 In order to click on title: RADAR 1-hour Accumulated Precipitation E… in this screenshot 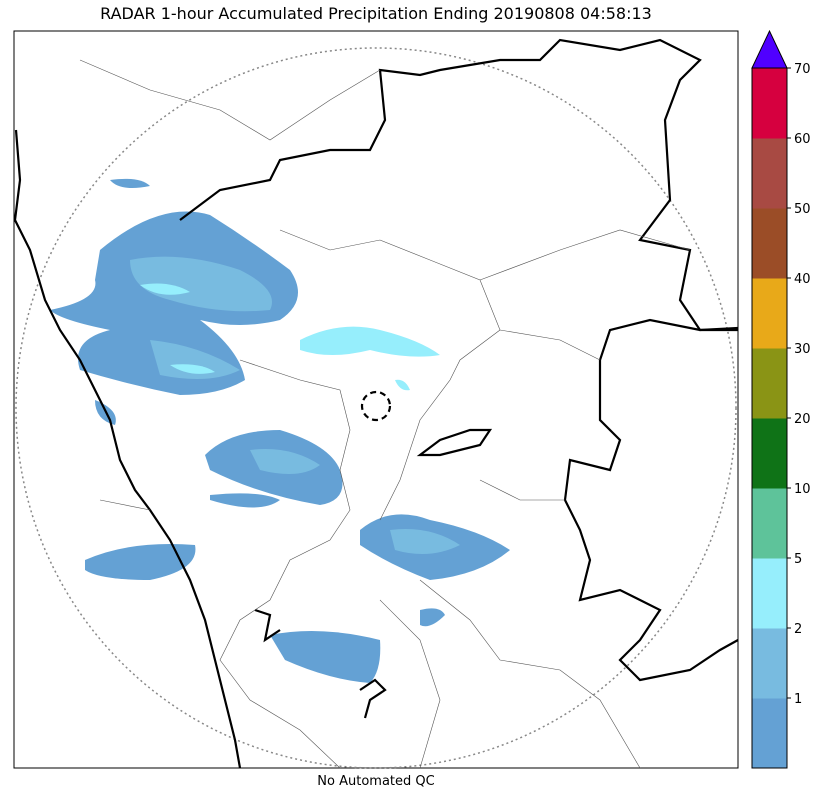, I will do `click(376, 13)`.